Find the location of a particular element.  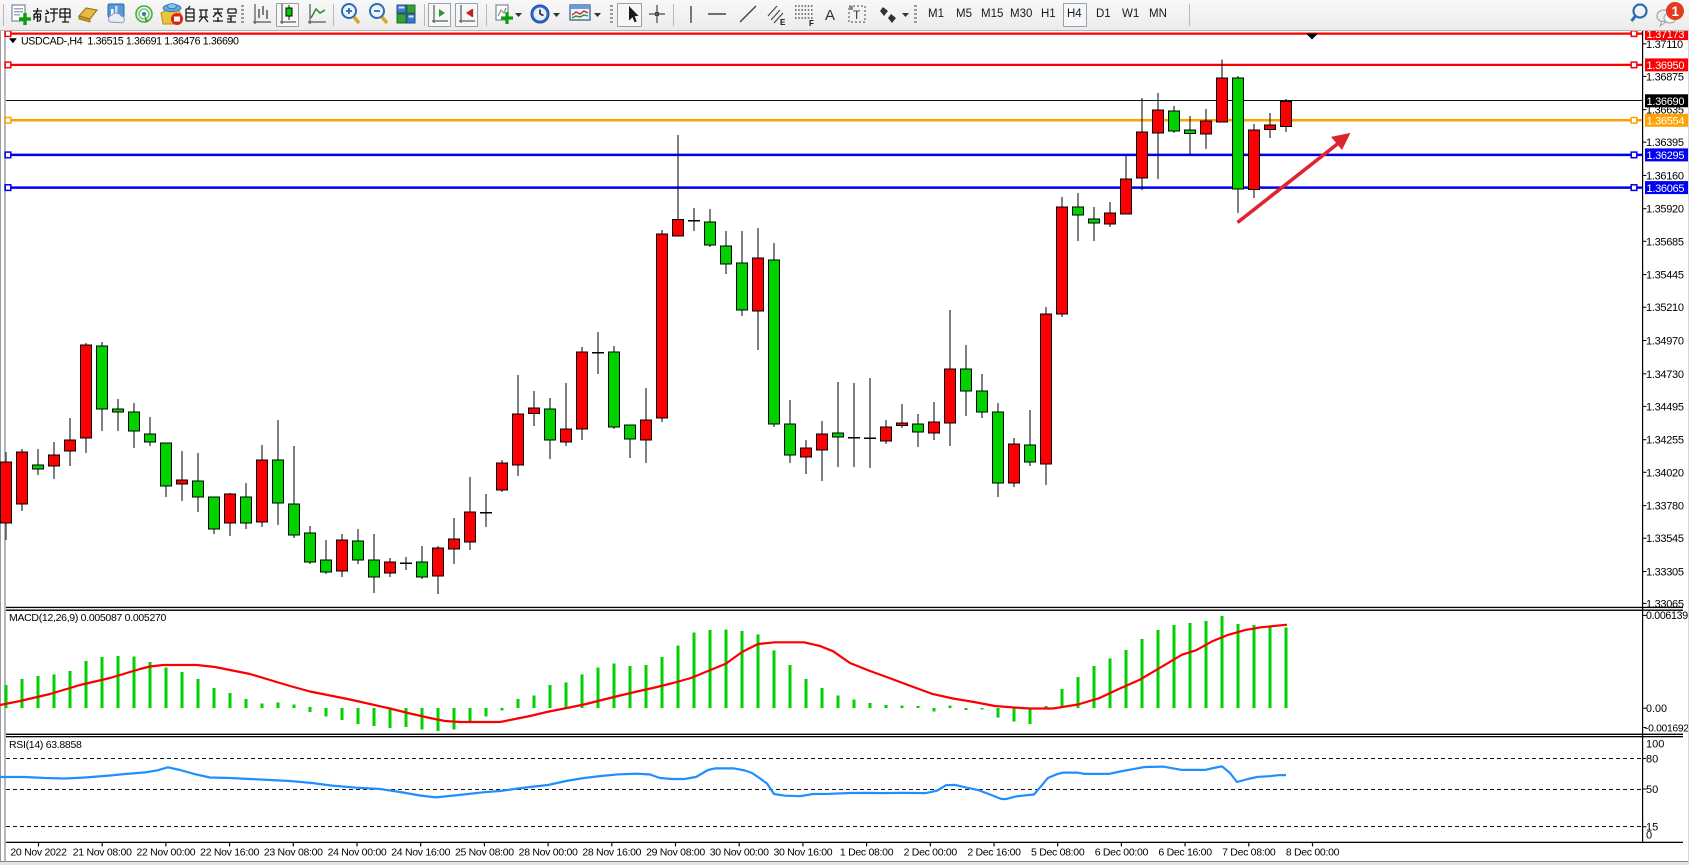

svg-text: 2 Dec 16:00 is located at coordinates (994, 853).